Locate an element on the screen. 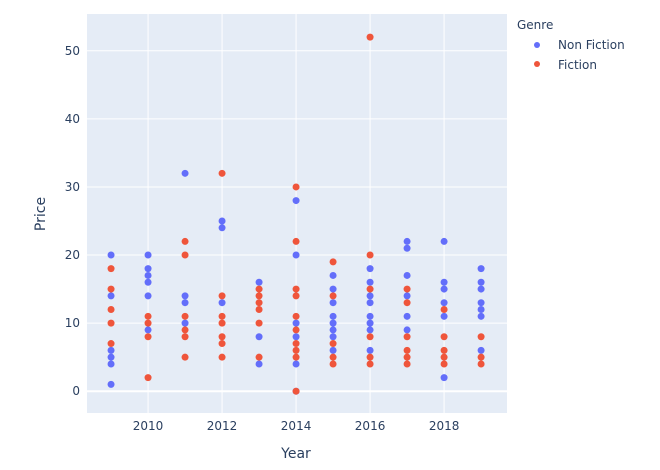  legend-item-non-fiction: Non Fiction is located at coordinates (579, 45).